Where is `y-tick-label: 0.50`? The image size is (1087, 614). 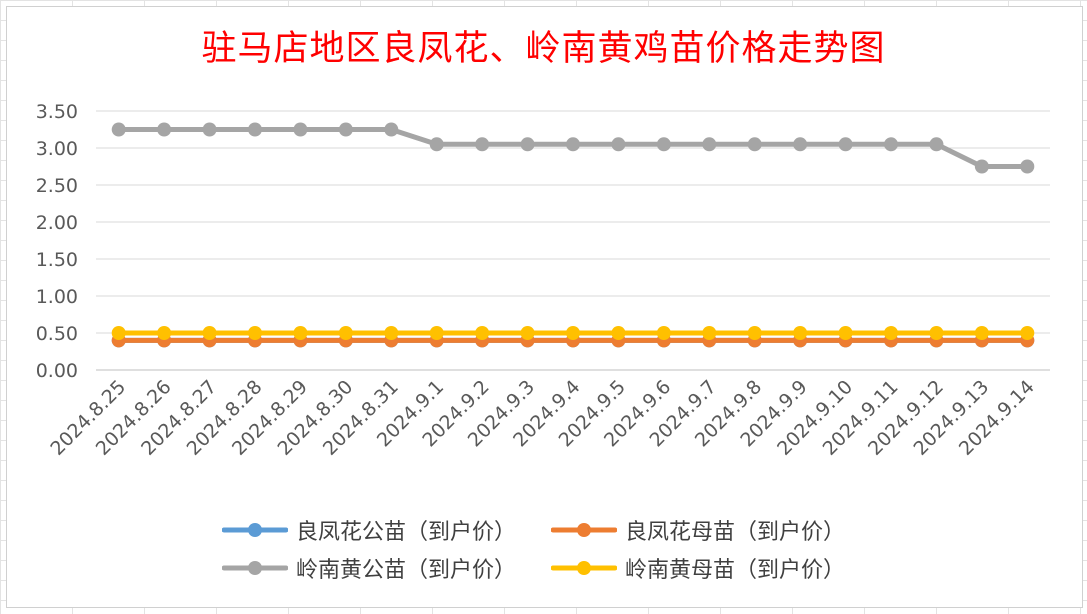
y-tick-label: 0.50 is located at coordinates (57, 334).